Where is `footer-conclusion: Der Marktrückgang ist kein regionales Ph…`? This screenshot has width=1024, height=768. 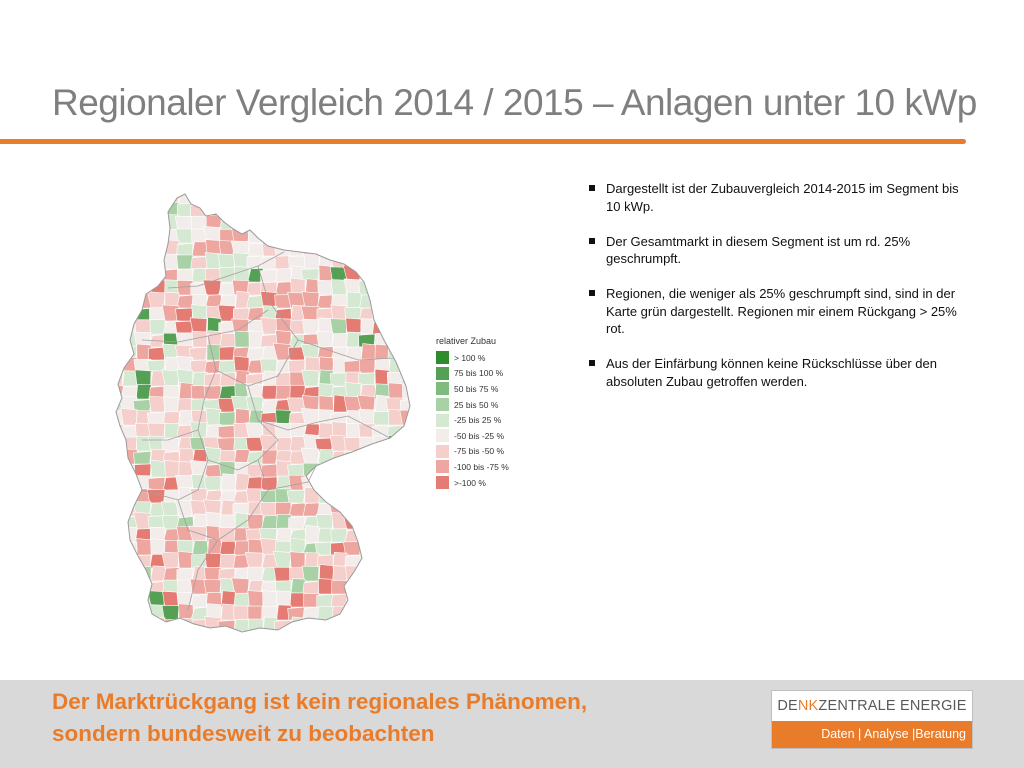 footer-conclusion: Der Marktrückgang ist kein regionales Ph… is located at coordinates (319, 718).